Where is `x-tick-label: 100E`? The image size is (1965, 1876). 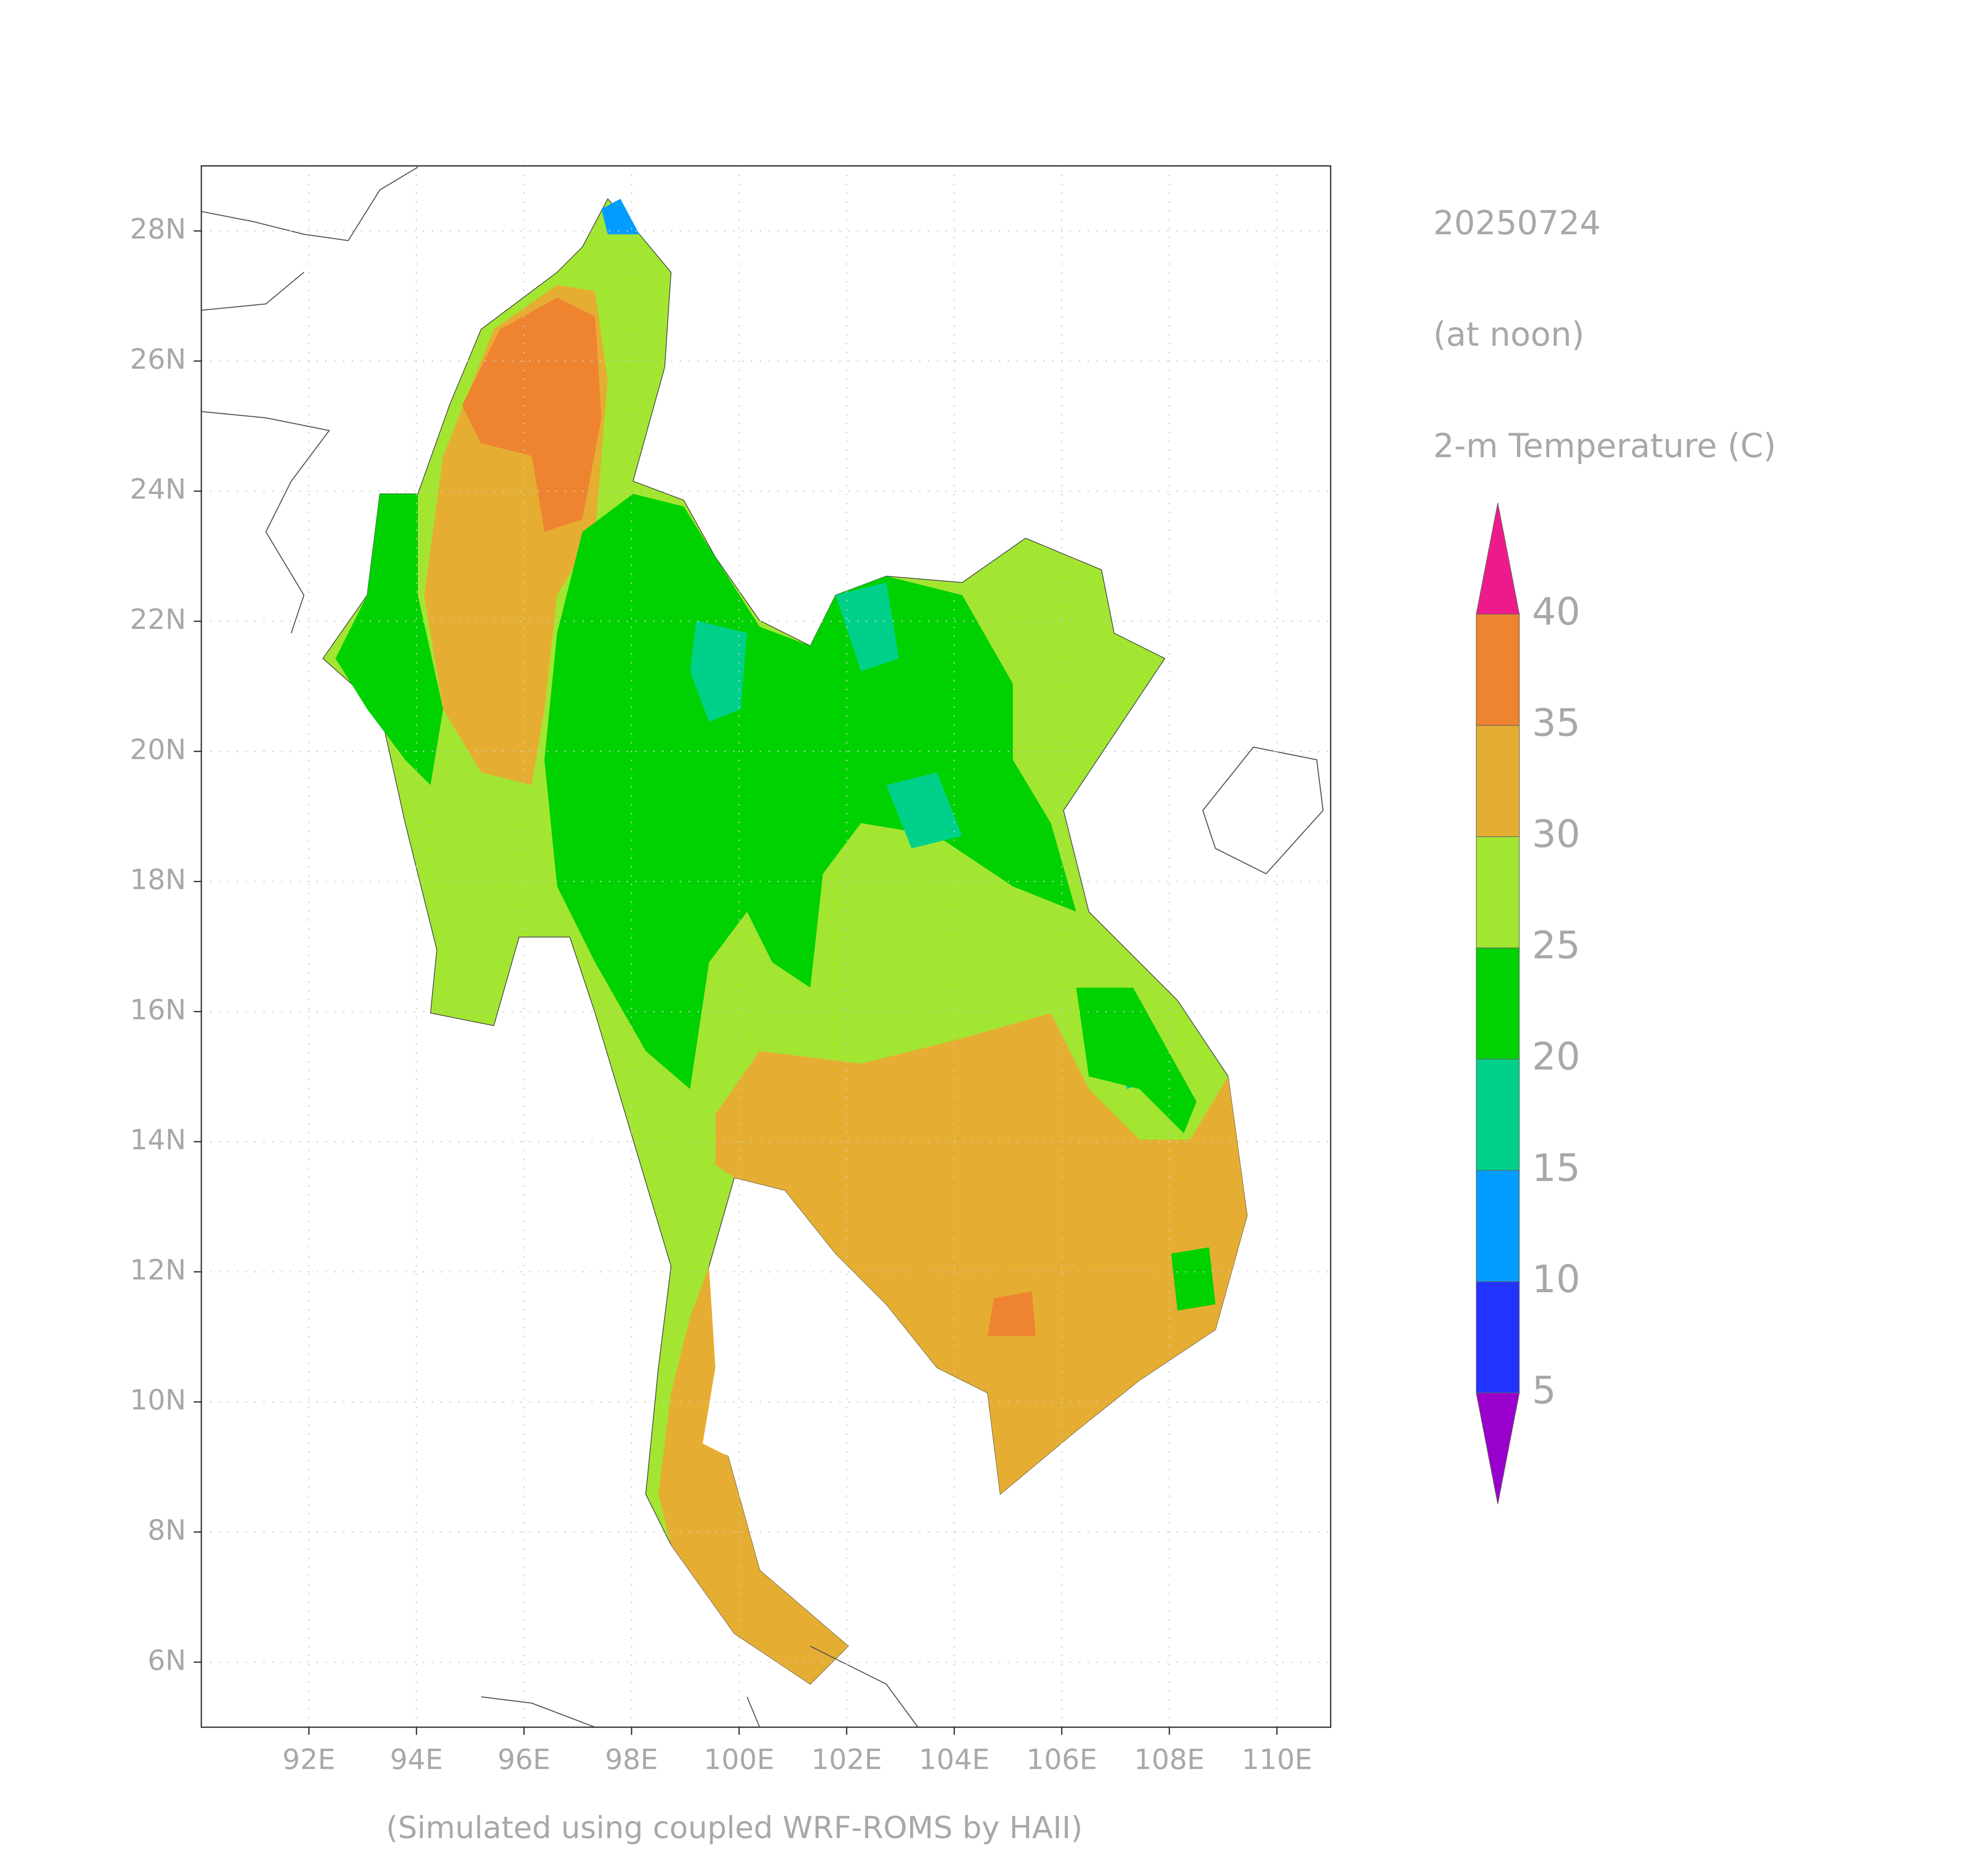 x-tick-label: 100E is located at coordinates (739, 1759).